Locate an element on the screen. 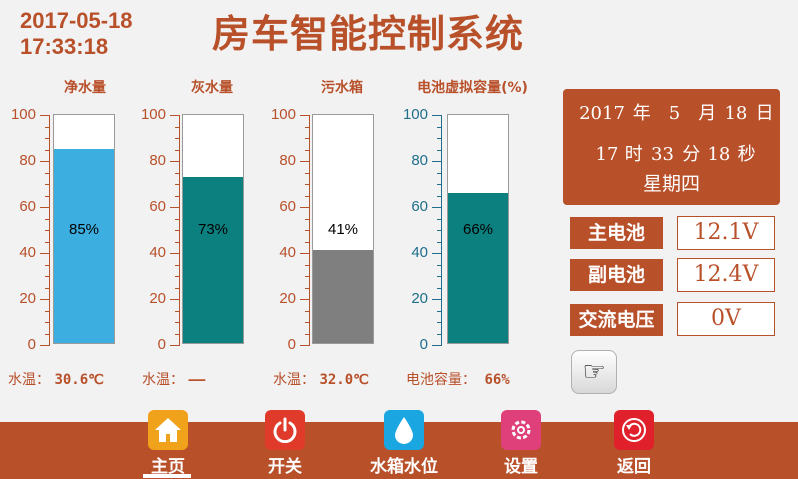  gauge-bar-fresh-water: 85% is located at coordinates (84, 229).